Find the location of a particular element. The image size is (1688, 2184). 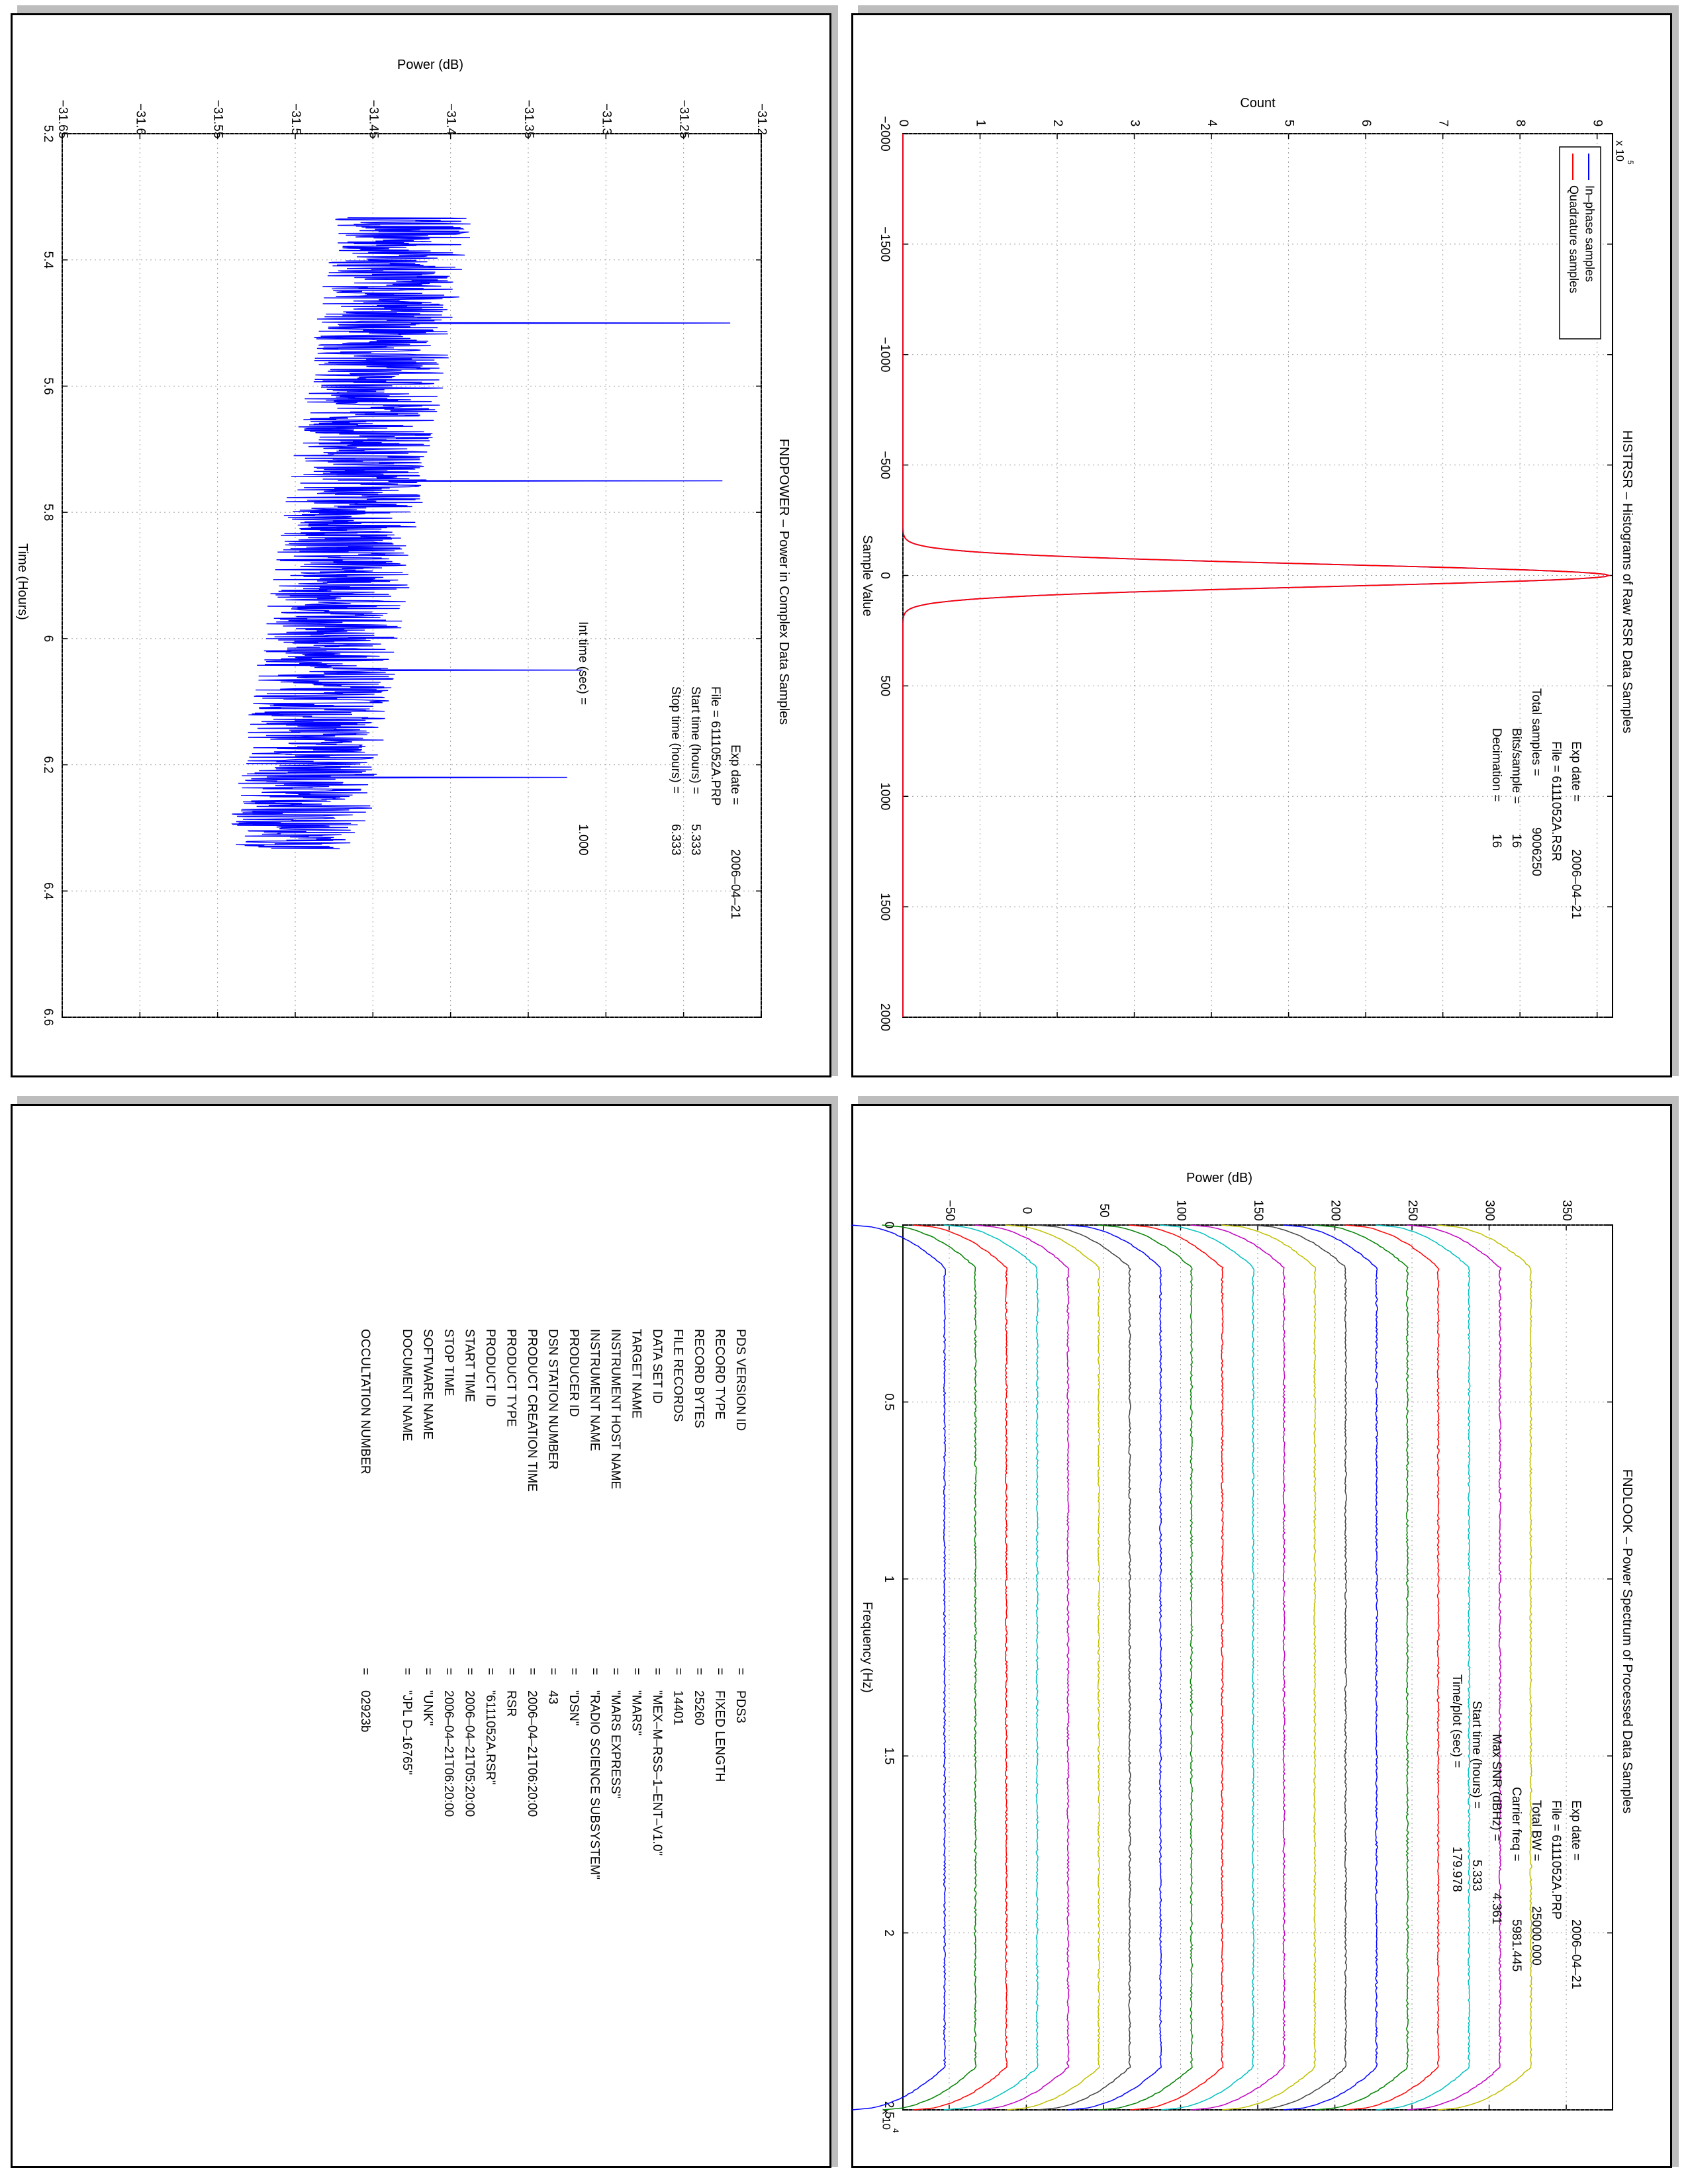

label-table-value: 02923b is located at coordinates (365, 1711).